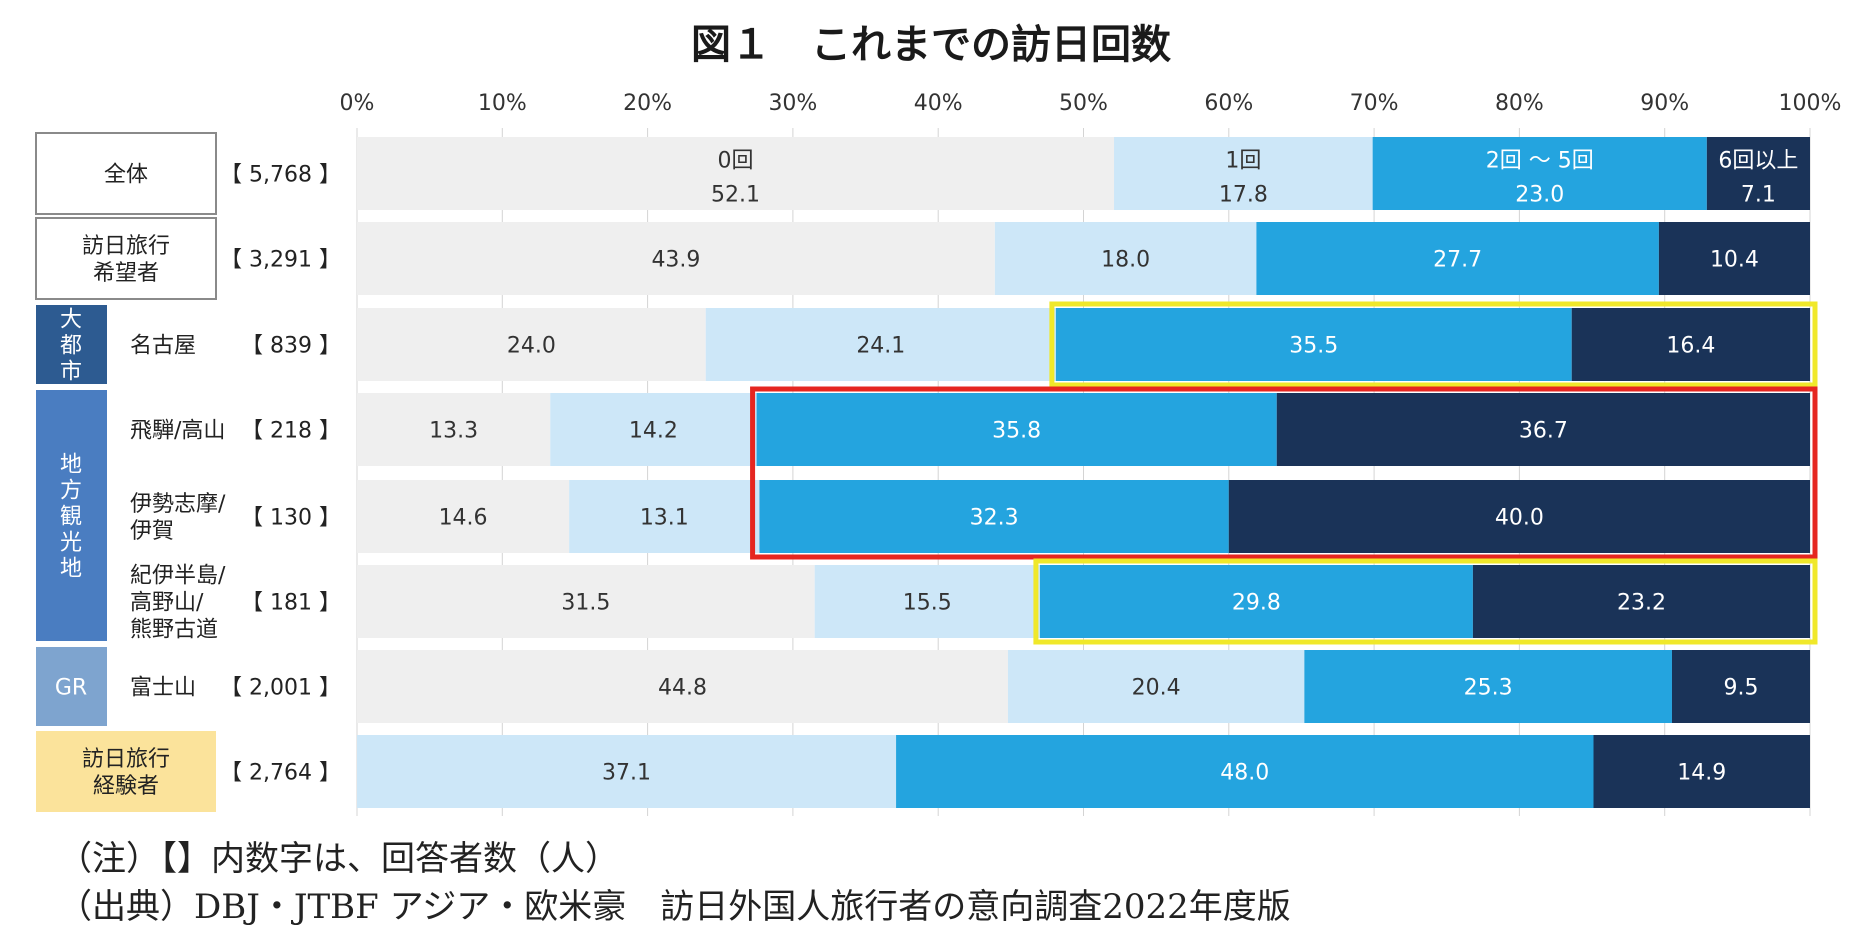 The width and height of the screenshot is (1862, 946). I want to click on data-label: 24.1, so click(880, 346).